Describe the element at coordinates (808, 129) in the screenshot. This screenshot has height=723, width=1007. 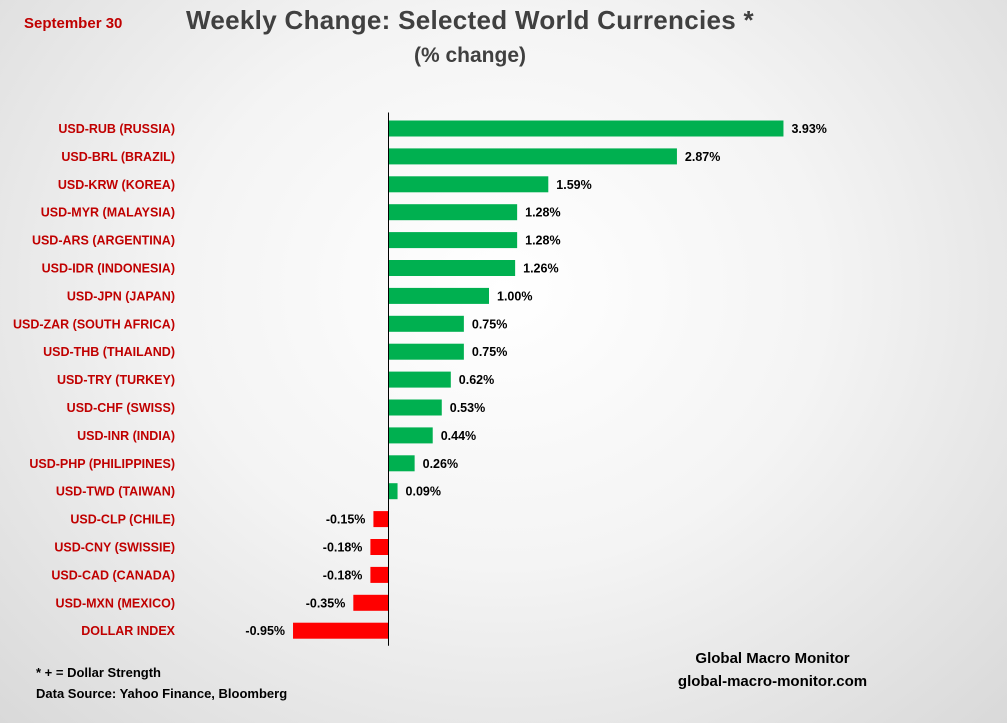
I see `data-label: 3.93%` at that location.